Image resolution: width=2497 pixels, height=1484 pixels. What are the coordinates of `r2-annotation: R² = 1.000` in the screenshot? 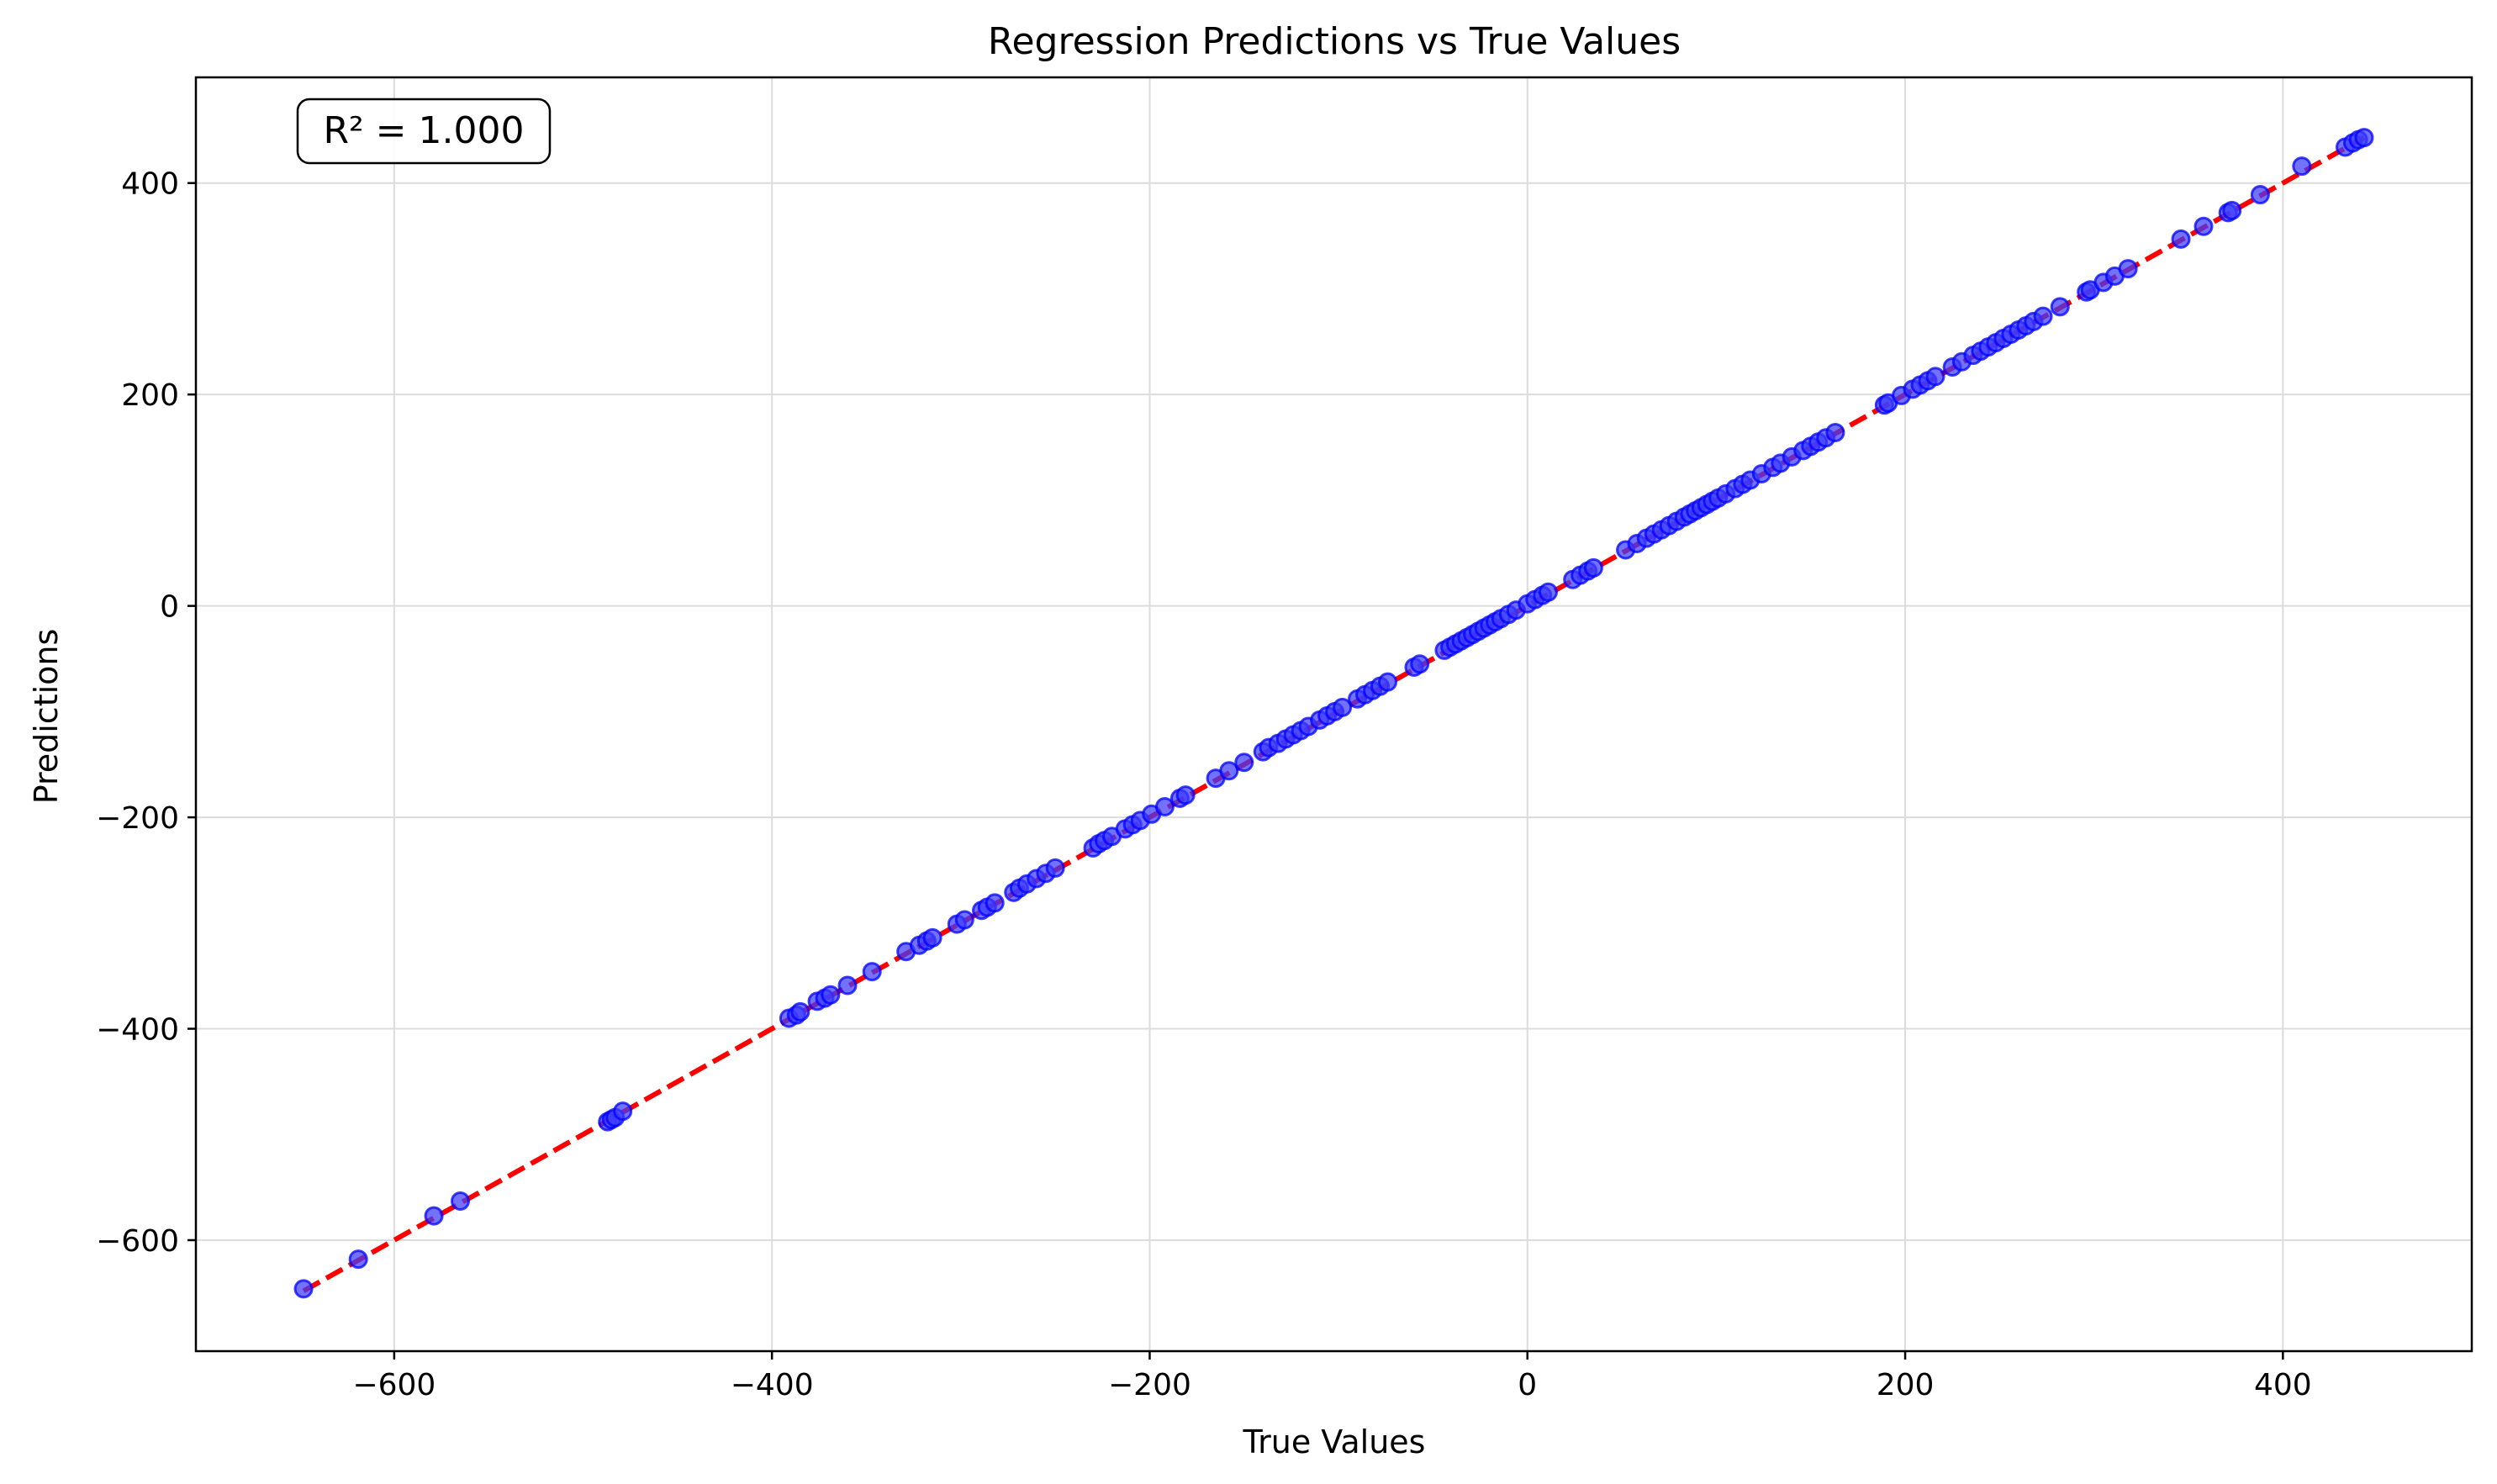 It's located at (424, 131).